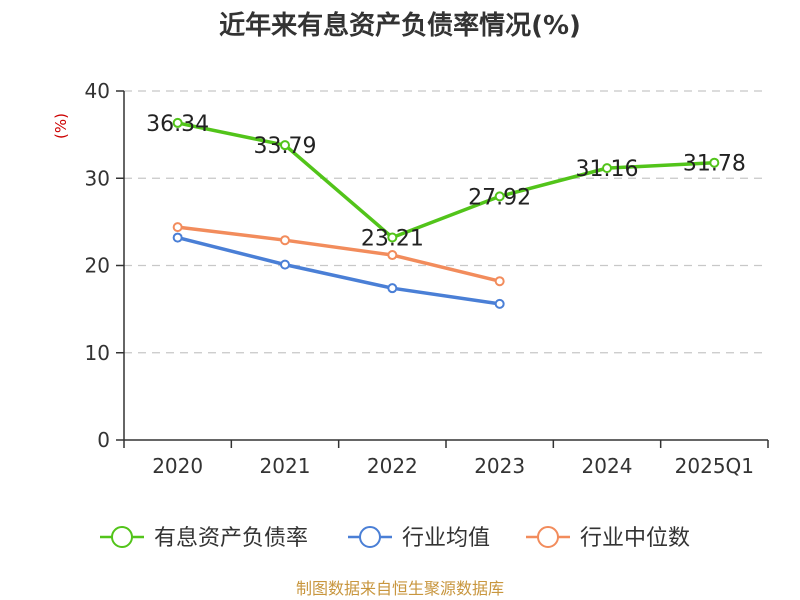  What do you see at coordinates (446, 538) in the screenshot?
I see `legend-label: 行业均值` at bounding box center [446, 538].